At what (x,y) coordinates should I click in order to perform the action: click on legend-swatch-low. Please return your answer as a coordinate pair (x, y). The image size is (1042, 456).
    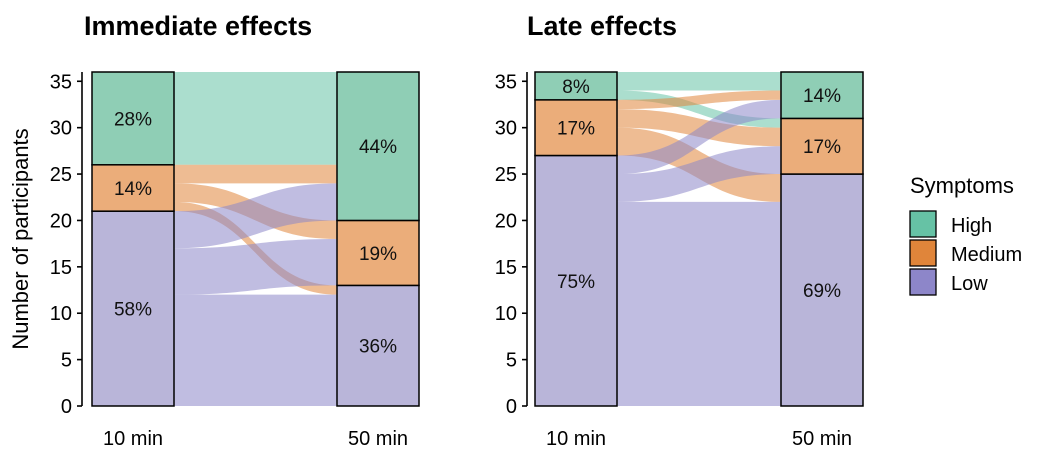
    Looking at the image, I should click on (923, 282).